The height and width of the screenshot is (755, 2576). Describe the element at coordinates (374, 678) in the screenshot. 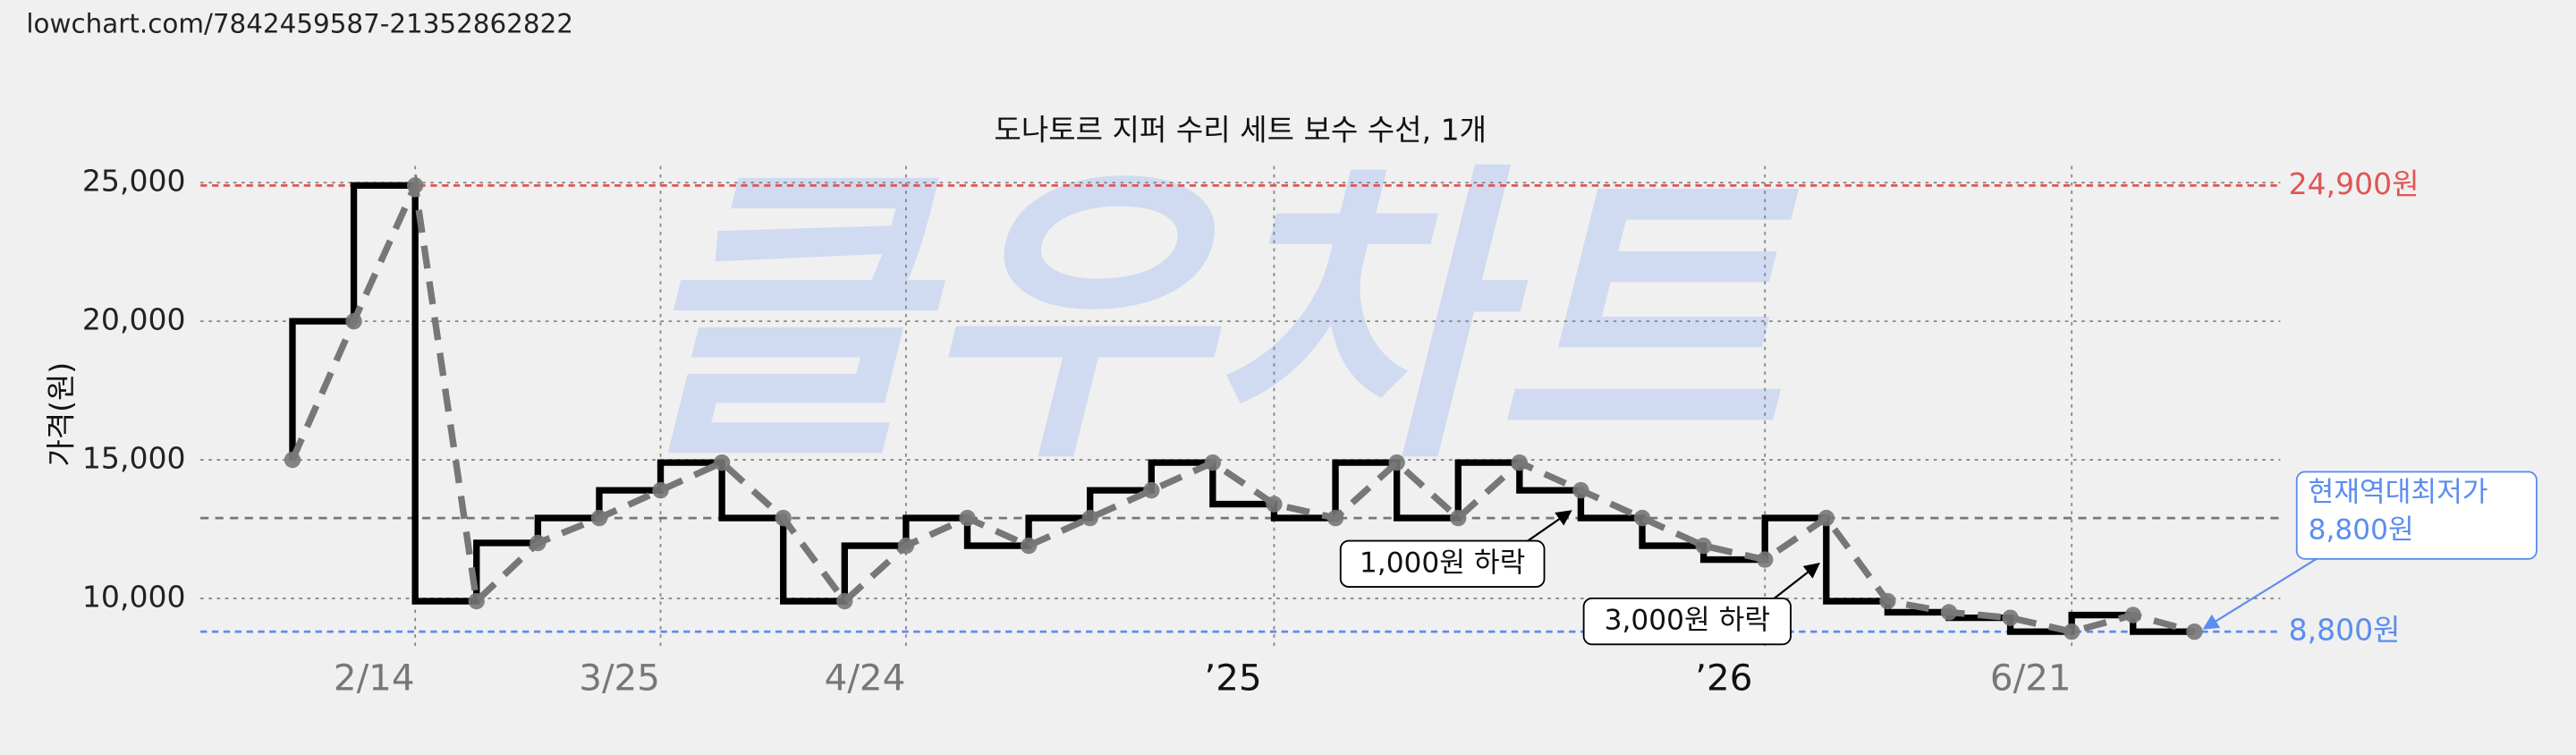

I see `x-tick-label: 2/14` at that location.